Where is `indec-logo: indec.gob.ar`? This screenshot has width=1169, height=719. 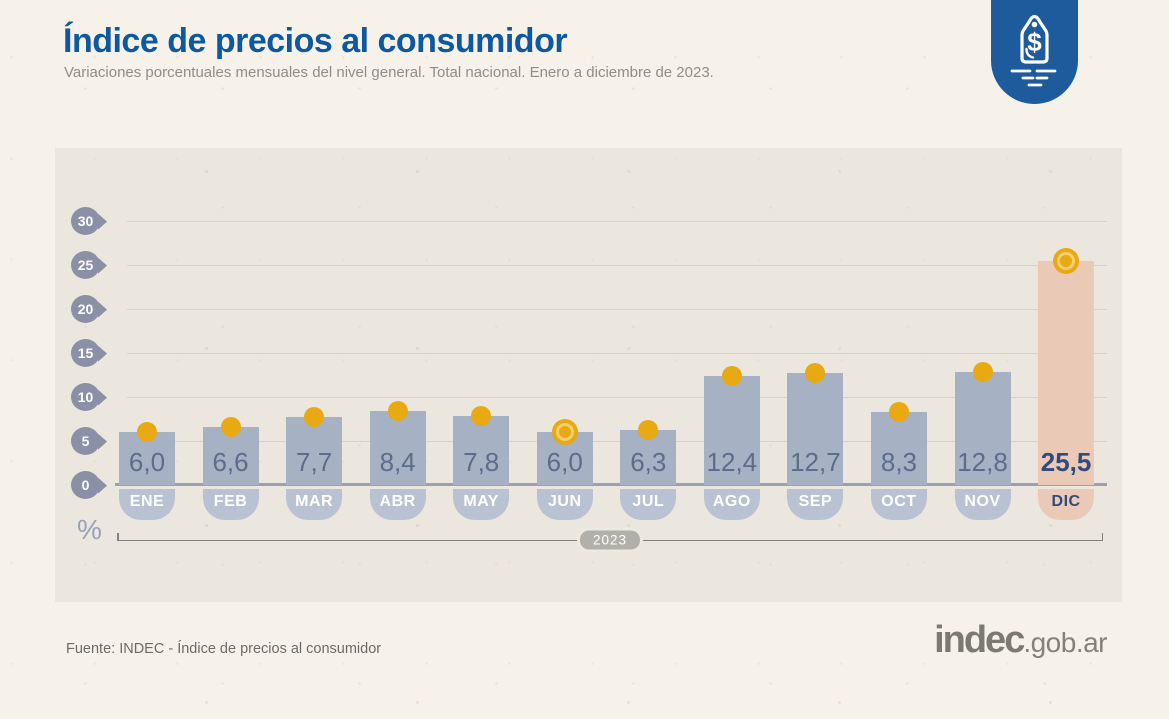
indec-logo: indec.gob.ar is located at coordinates (1020, 640).